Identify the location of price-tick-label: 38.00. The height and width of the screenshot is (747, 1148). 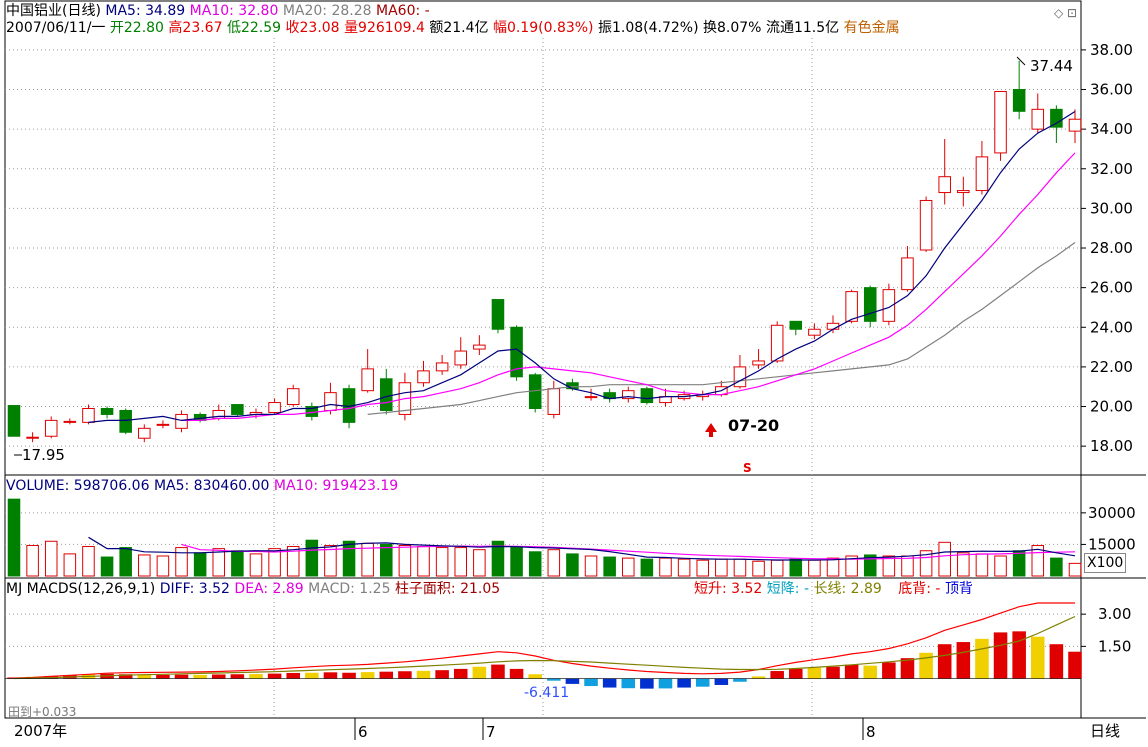
(1111, 50).